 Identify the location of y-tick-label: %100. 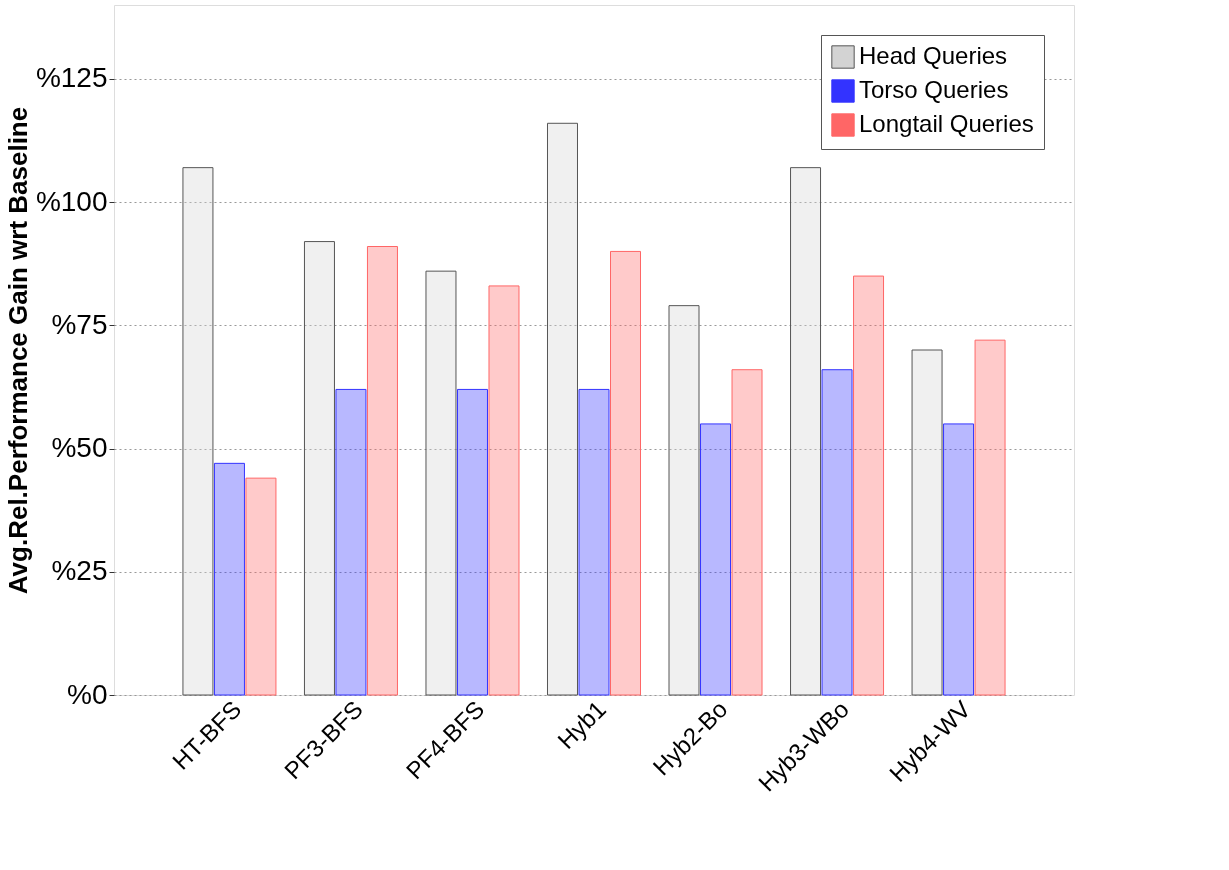
(71, 201).